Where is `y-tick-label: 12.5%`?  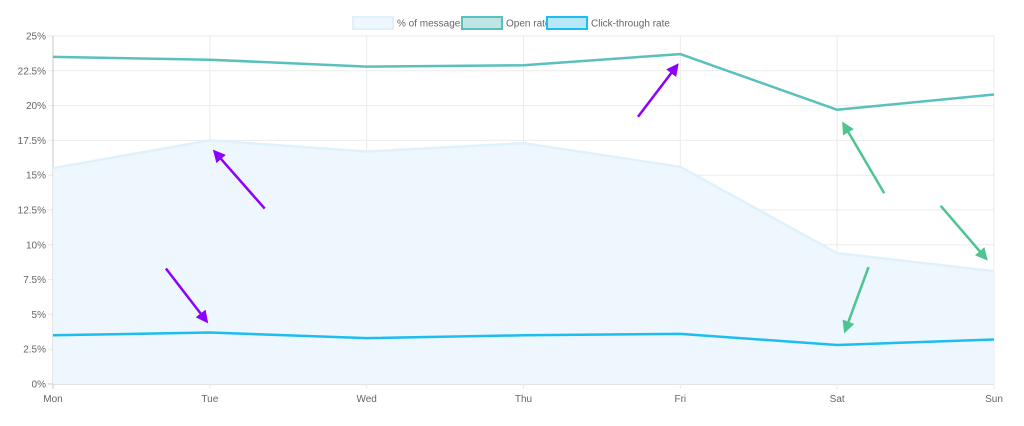 y-tick-label: 12.5% is located at coordinates (32, 211).